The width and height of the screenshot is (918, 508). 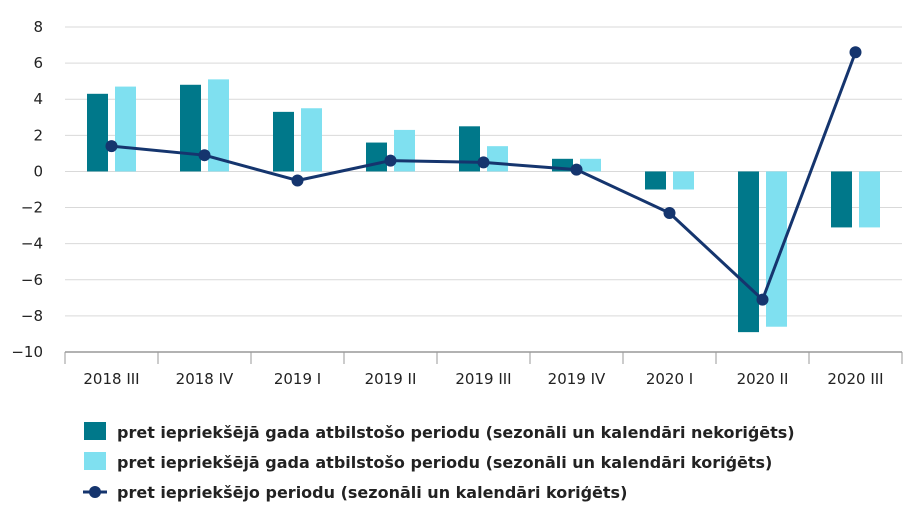 What do you see at coordinates (483, 379) in the screenshot?
I see `x-tick-label: 2019 III` at bounding box center [483, 379].